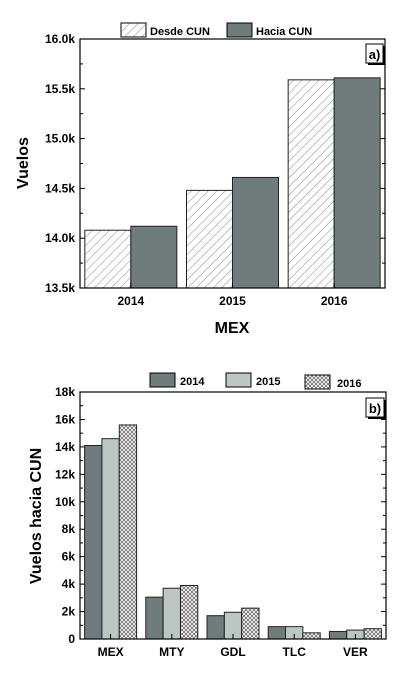 This screenshot has height=679, width=414. What do you see at coordinates (69, 529) in the screenshot?
I see `chart-b-y-tick-label-4: 8k` at bounding box center [69, 529].